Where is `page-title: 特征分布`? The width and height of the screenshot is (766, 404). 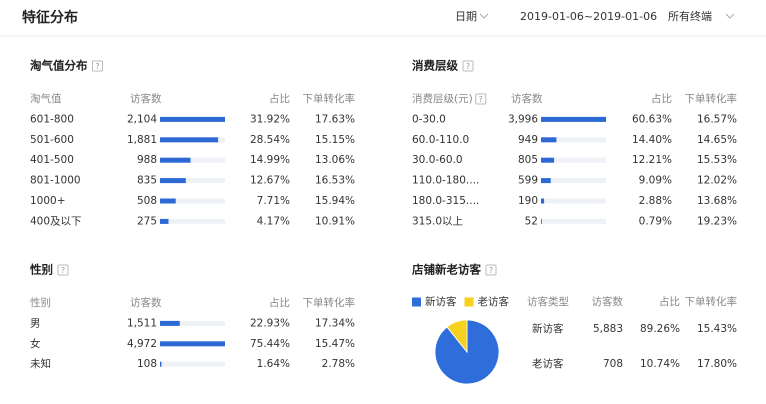 page-title: 特征分布 is located at coordinates (50, 17).